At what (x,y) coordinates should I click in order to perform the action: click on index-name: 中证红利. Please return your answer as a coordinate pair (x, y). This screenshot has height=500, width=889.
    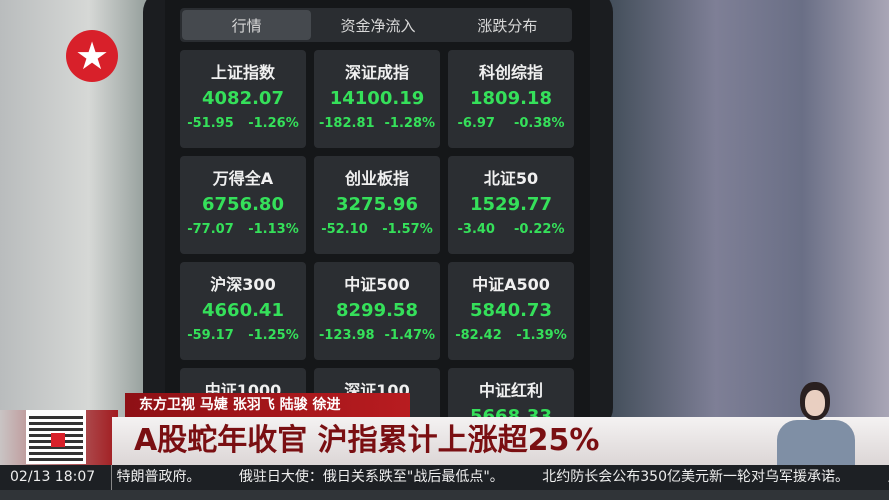
    Looking at the image, I should click on (510, 390).